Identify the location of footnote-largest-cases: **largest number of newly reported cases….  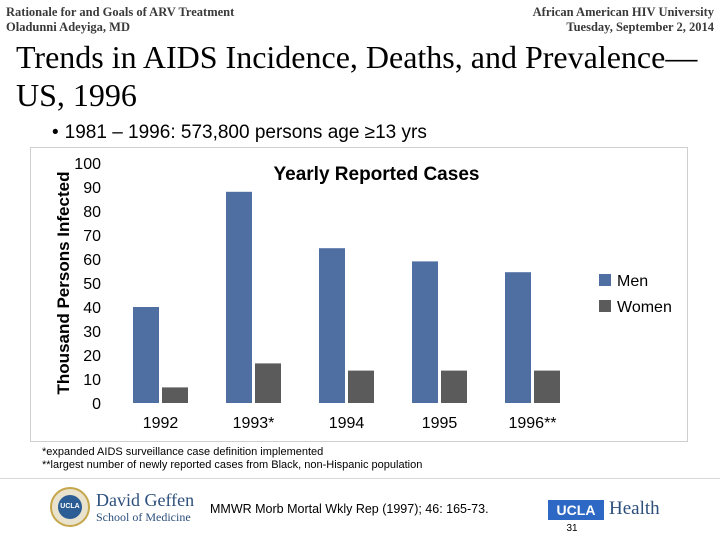
(232, 465).